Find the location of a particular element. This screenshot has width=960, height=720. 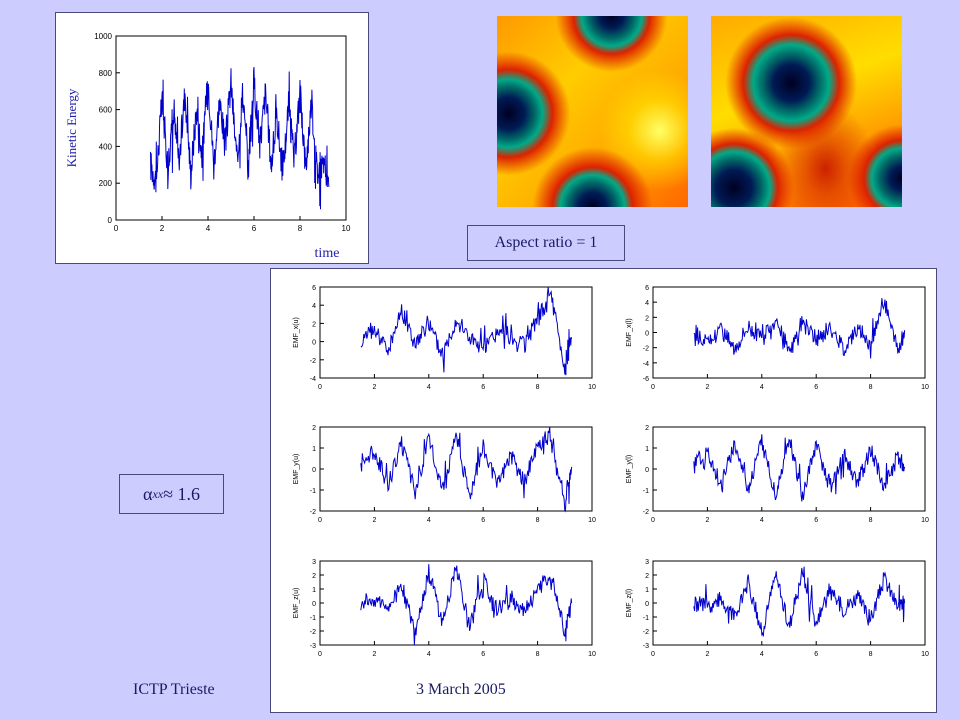

y-axis-label: EMF_y(u) is located at coordinates (296, 469).